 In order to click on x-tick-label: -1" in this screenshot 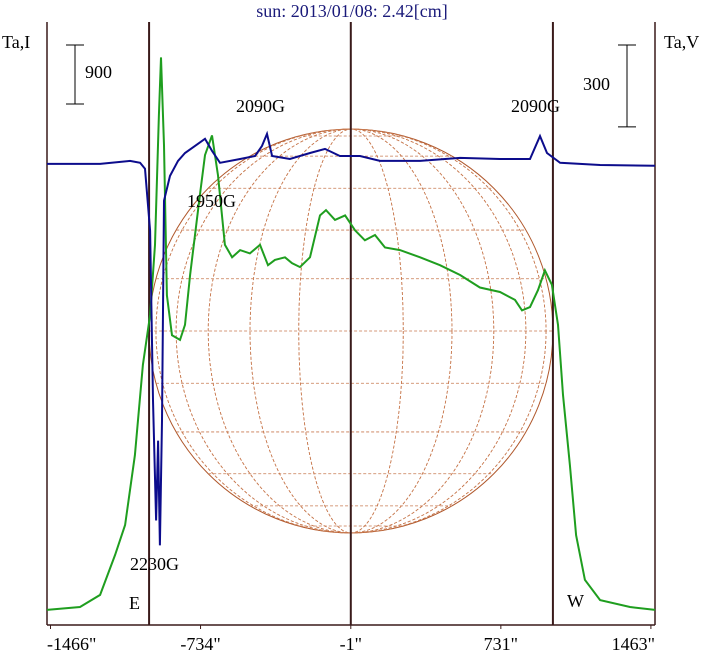, I will do `click(351, 644)`.